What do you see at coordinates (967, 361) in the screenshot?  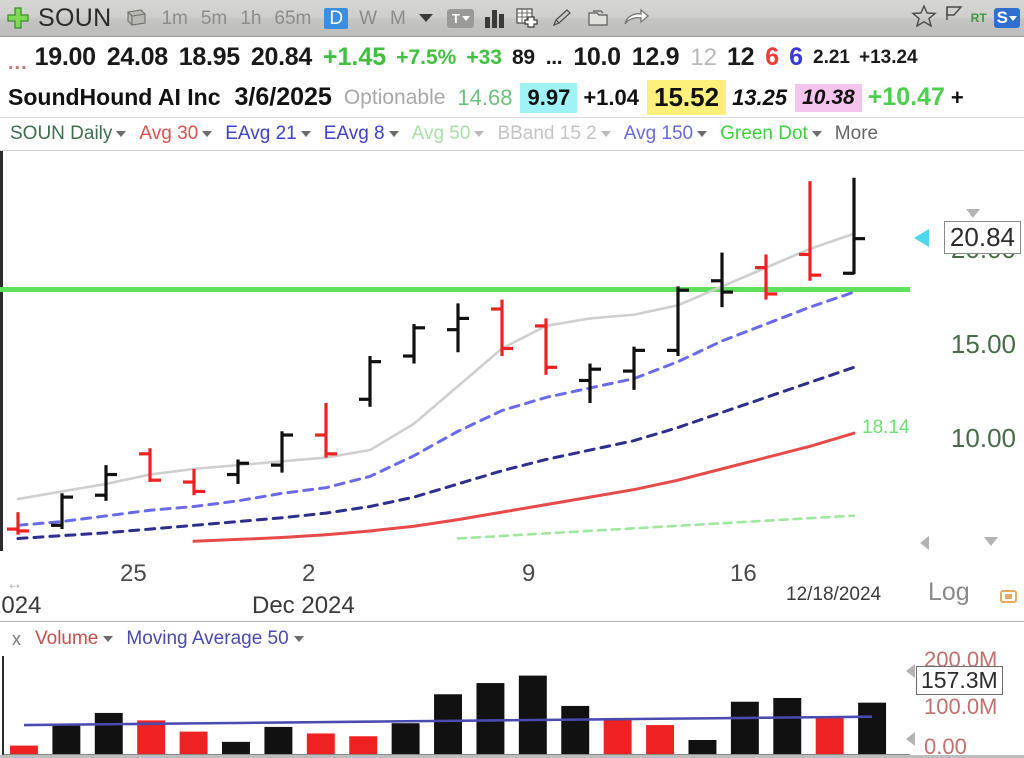 I see `price-axis: 20.00 15.00 10.00 20.84` at bounding box center [967, 361].